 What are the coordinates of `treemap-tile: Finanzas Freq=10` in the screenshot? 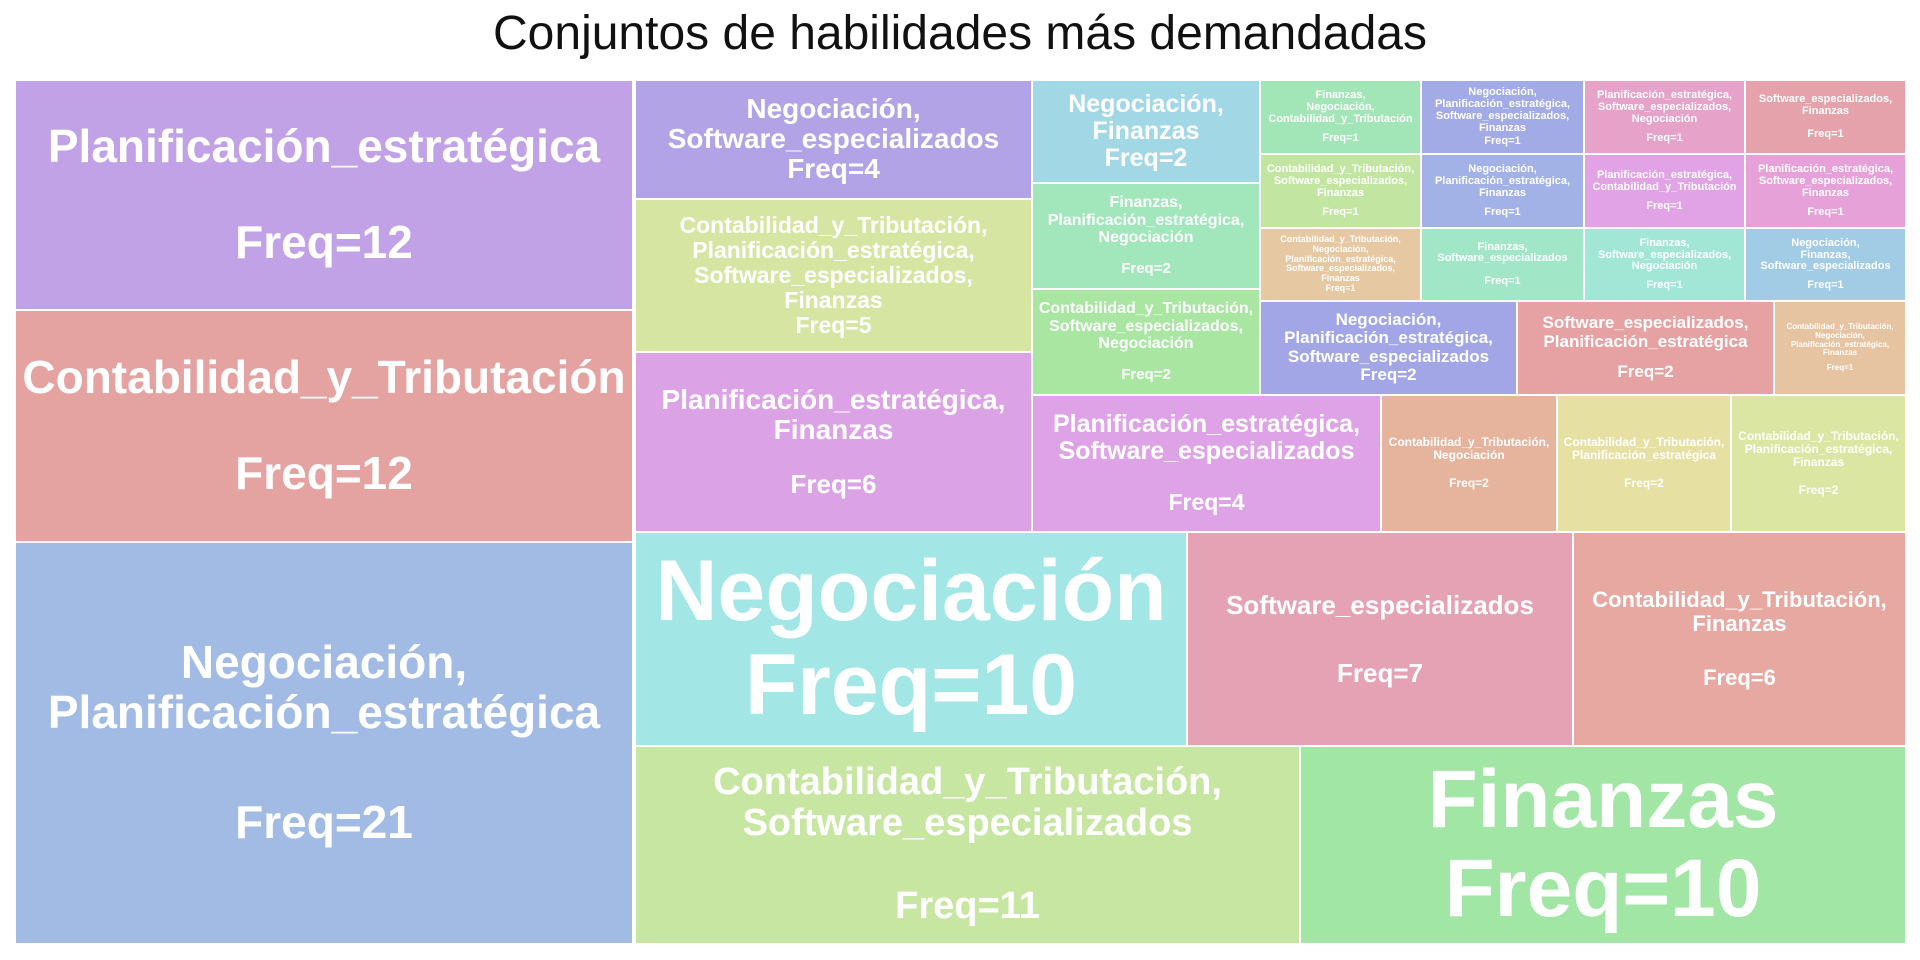 It's located at (1603, 845).